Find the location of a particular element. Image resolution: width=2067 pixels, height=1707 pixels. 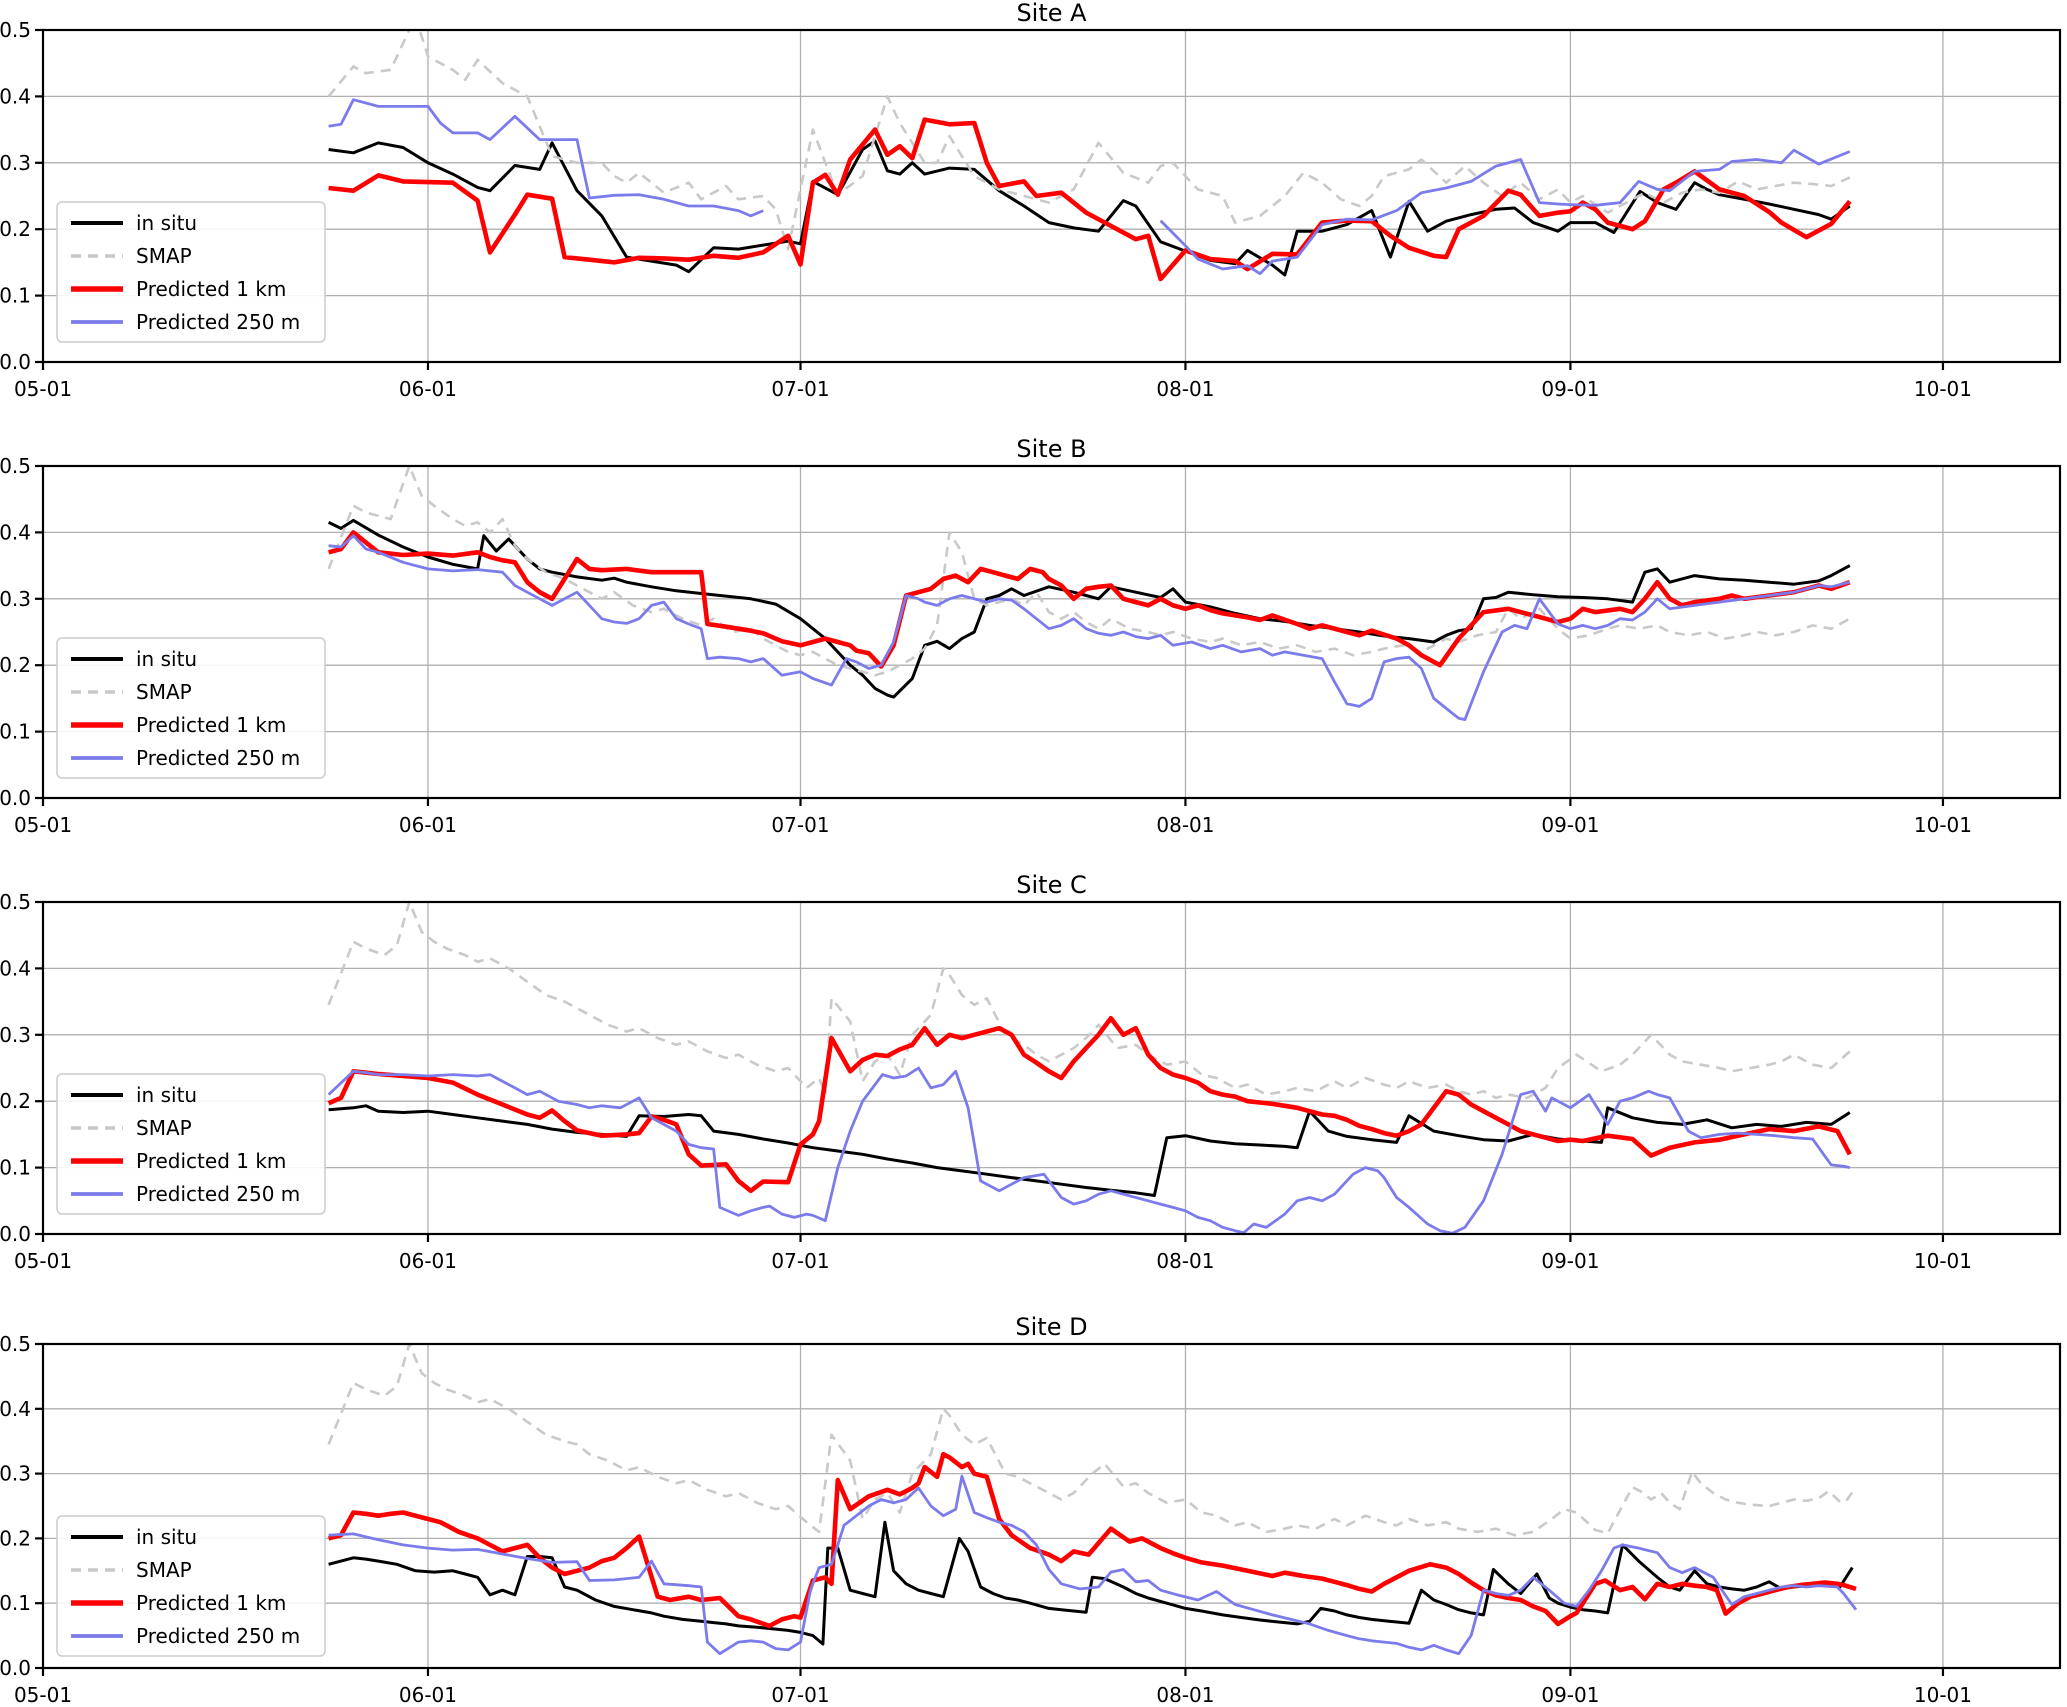

panel-title: Site B is located at coordinates (1051, 449).